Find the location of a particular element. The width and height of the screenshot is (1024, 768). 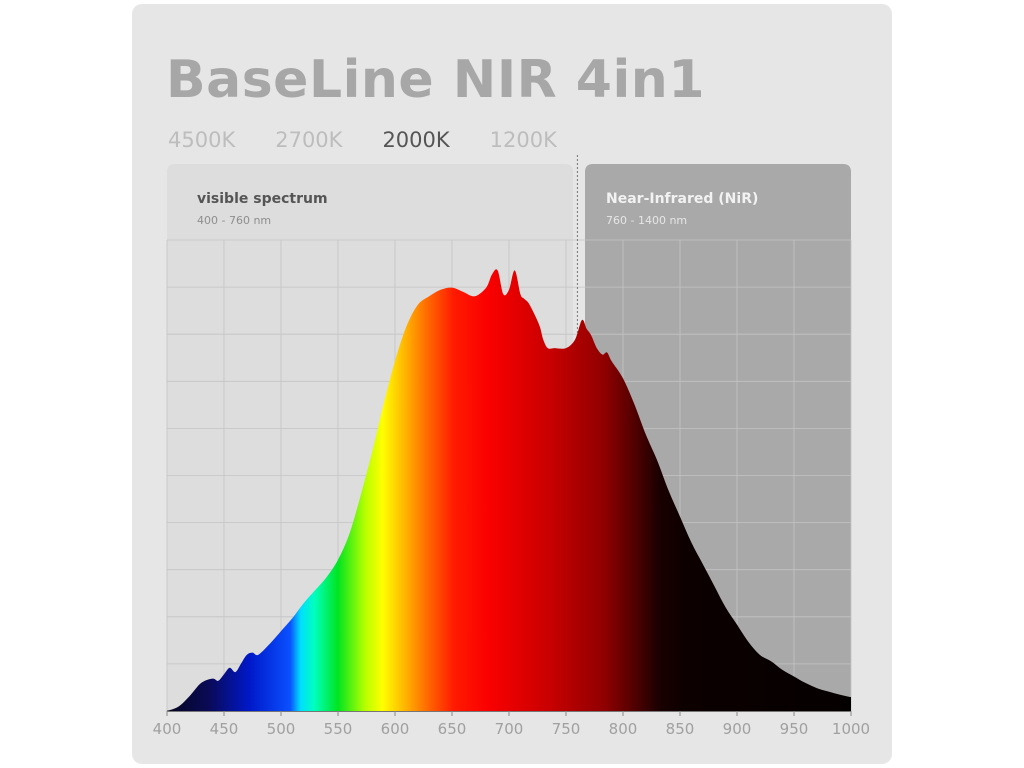

visible-band-title: visible spectrum is located at coordinates (262, 199).